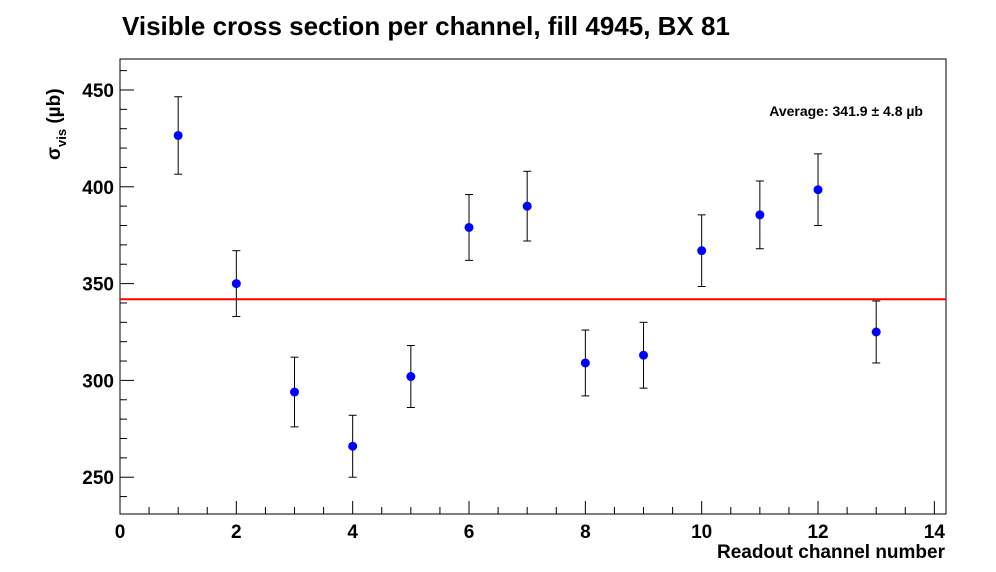 This screenshot has height=572, width=996. I want to click on y-tick-label: 450, so click(98, 91).